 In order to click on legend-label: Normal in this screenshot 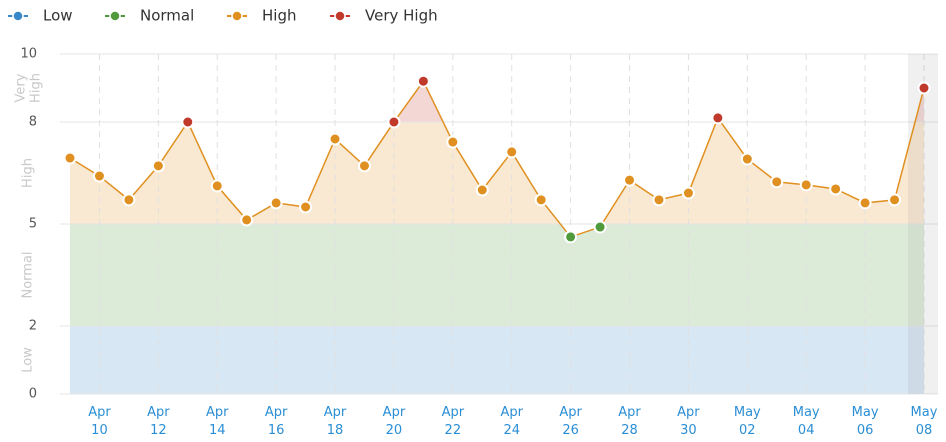, I will do `click(167, 16)`.